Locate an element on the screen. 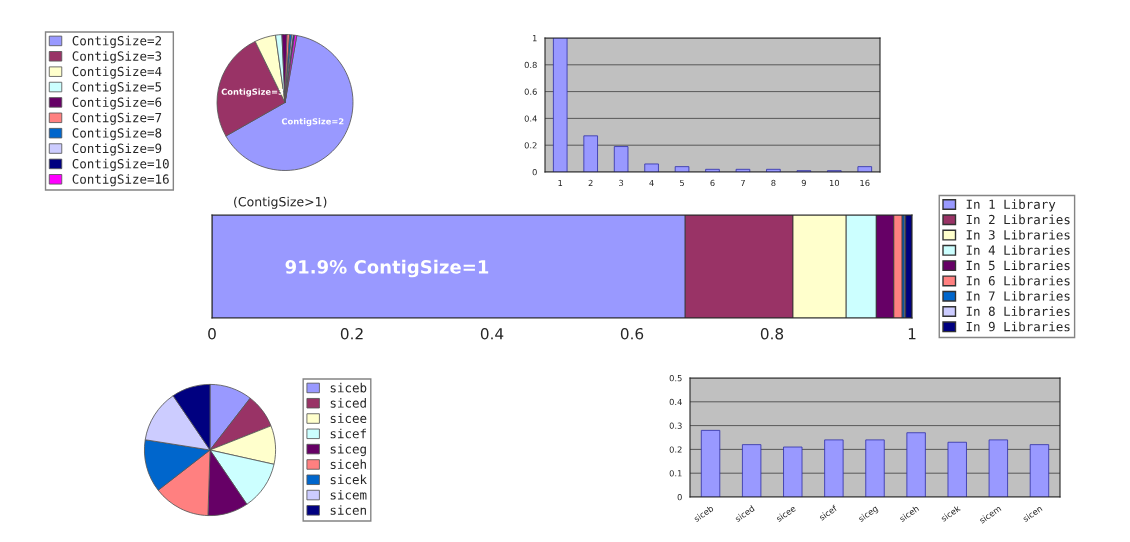  x-tick-label: 8 is located at coordinates (773, 183).